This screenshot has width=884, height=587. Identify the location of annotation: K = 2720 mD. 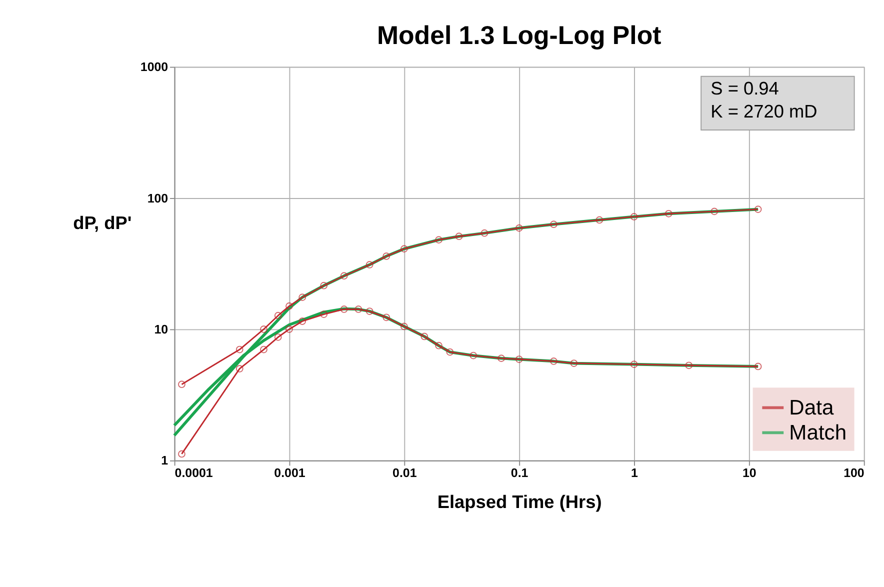
(764, 112).